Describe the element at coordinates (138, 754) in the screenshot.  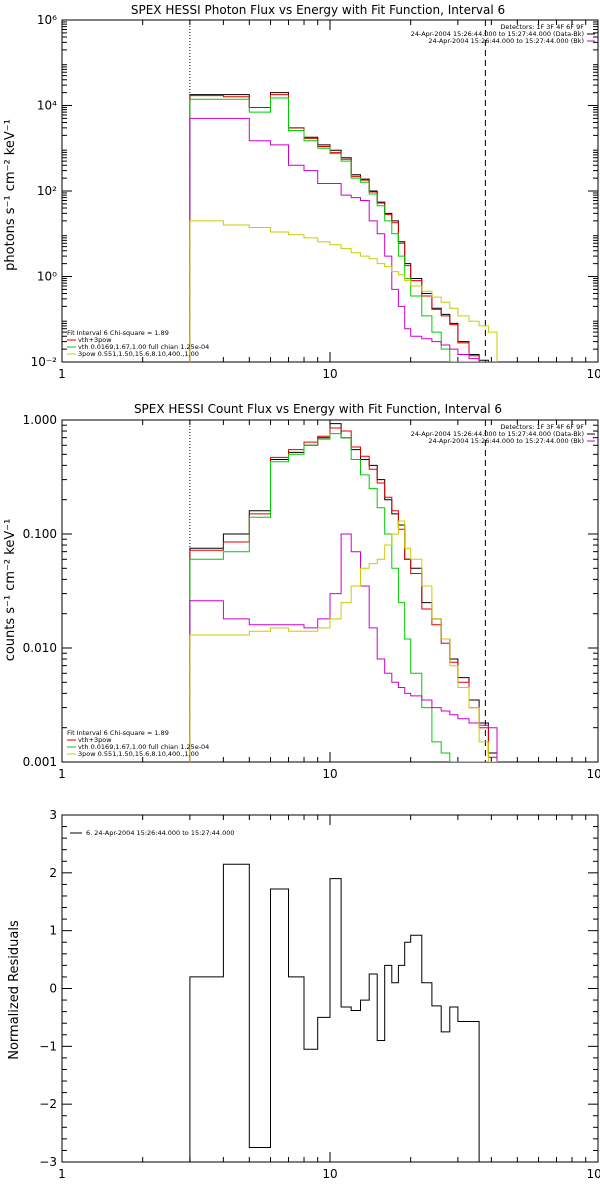
I see `count-flux-legend-bottom-entry: 3pow 0.551,1.50,15.6,8.10,400.,1.00` at that location.